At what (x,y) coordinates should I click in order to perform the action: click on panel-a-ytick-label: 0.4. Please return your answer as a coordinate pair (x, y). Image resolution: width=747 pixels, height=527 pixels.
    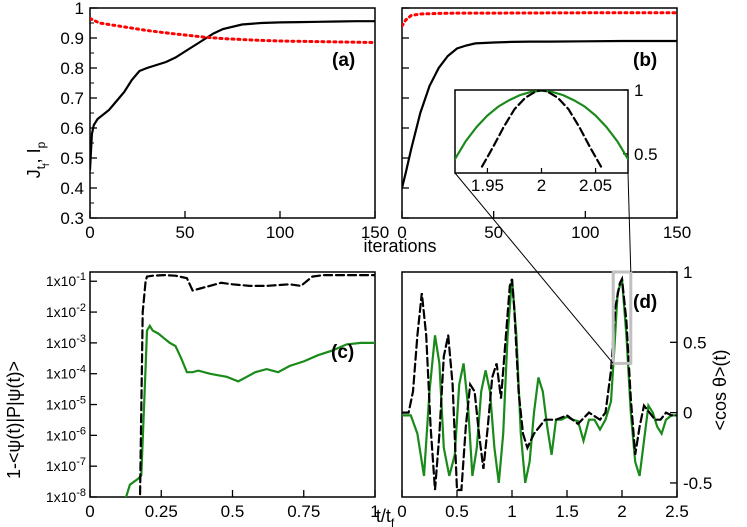
    Looking at the image, I should click on (72, 188).